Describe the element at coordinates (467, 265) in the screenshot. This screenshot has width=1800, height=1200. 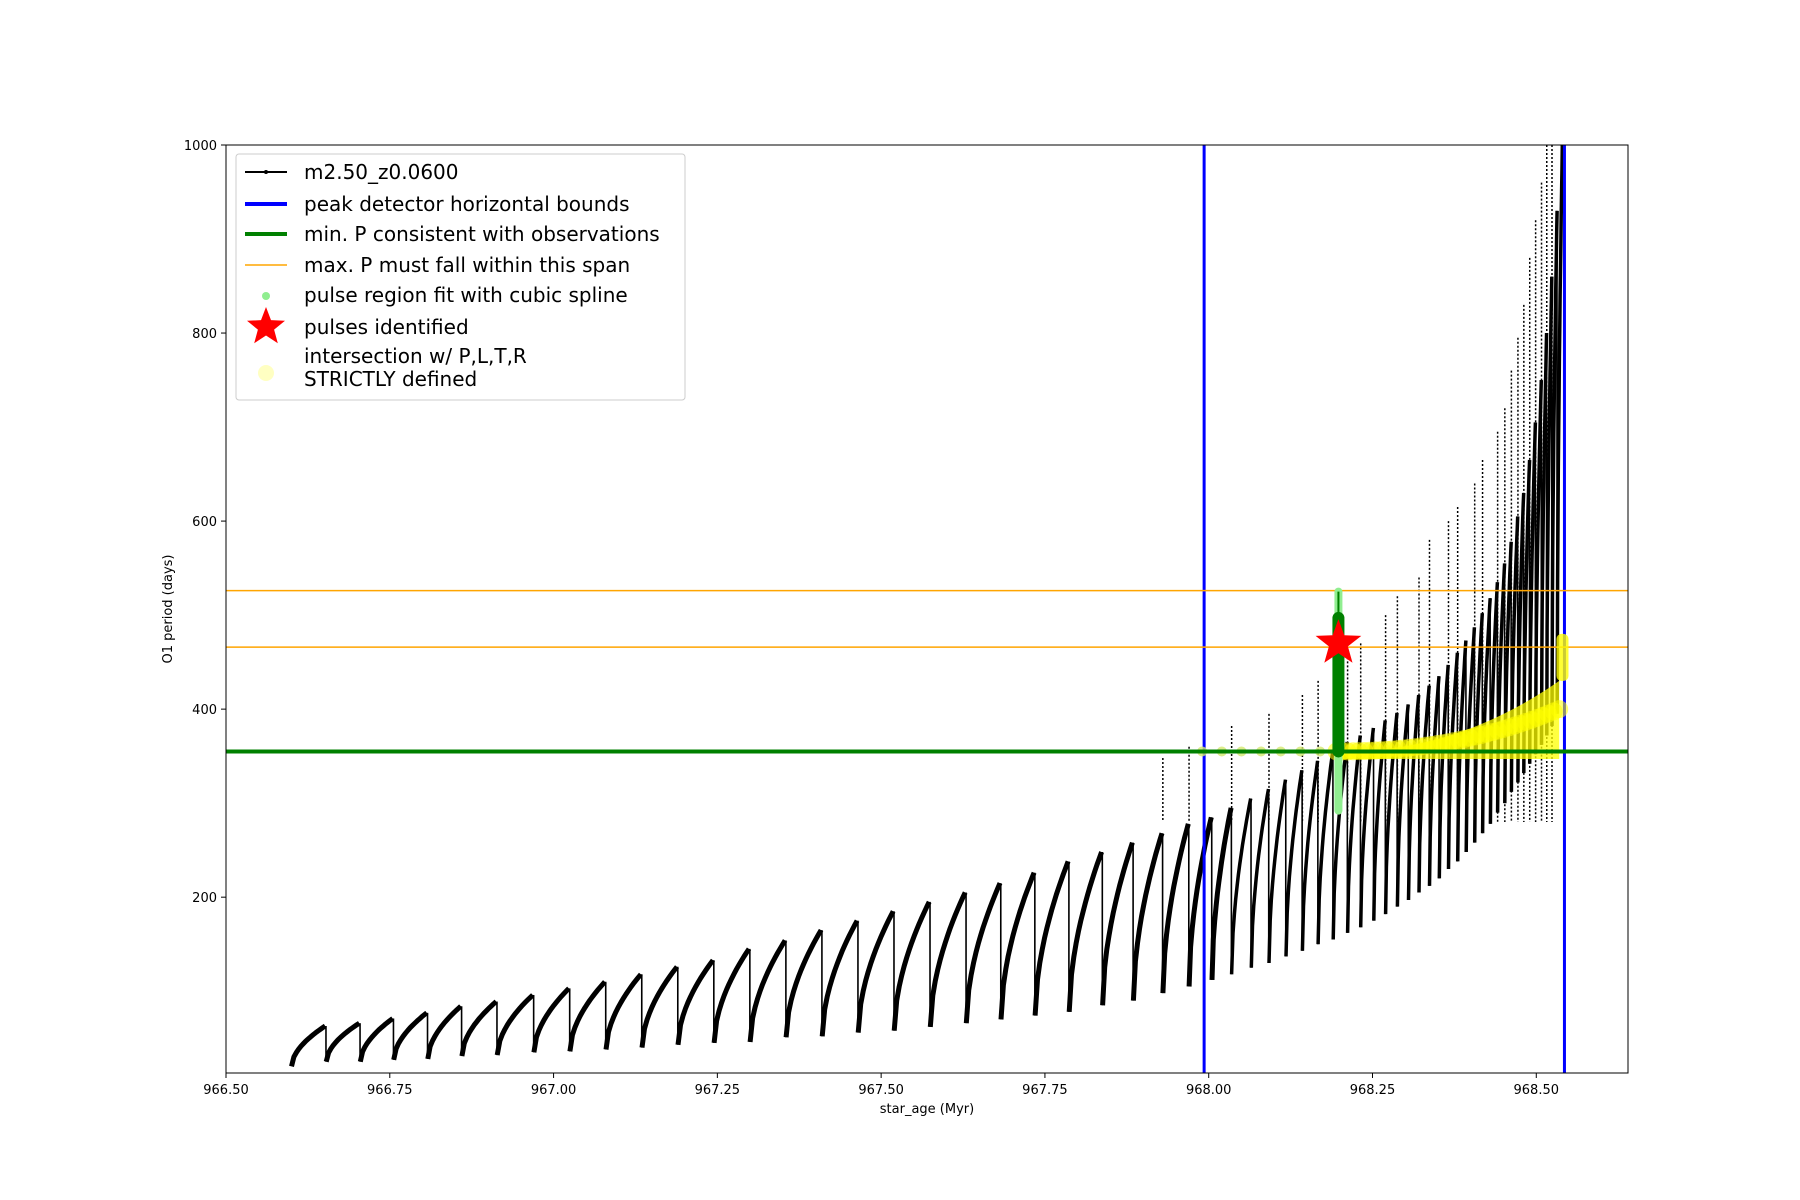
I see `legend-label-max-p: max. P must fall within this span` at that location.